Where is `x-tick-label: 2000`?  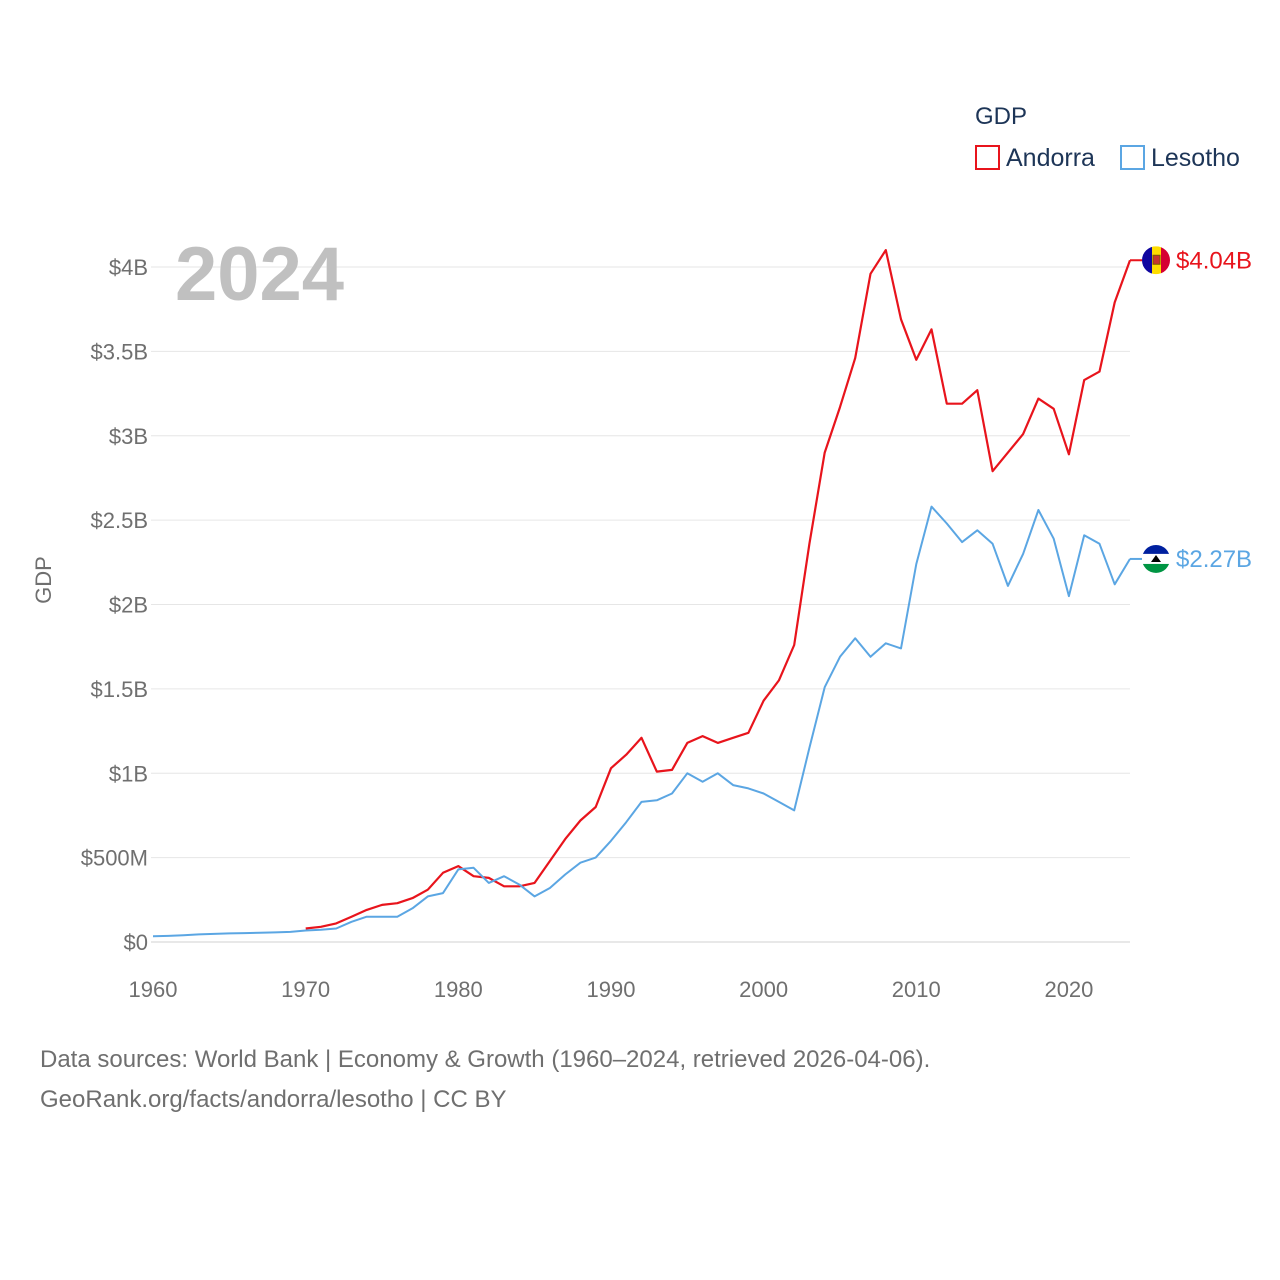
x-tick-label: 2000 is located at coordinates (763, 989).